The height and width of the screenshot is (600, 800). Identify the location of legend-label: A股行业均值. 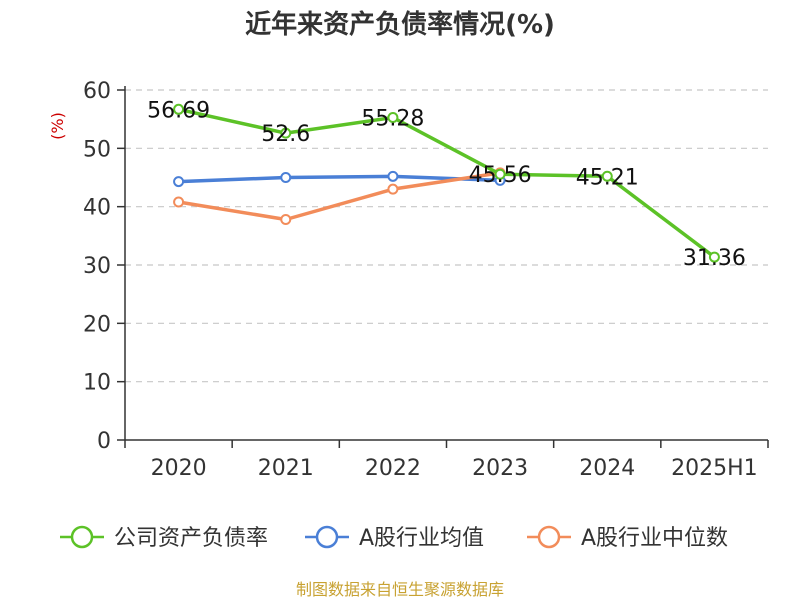
(421, 538).